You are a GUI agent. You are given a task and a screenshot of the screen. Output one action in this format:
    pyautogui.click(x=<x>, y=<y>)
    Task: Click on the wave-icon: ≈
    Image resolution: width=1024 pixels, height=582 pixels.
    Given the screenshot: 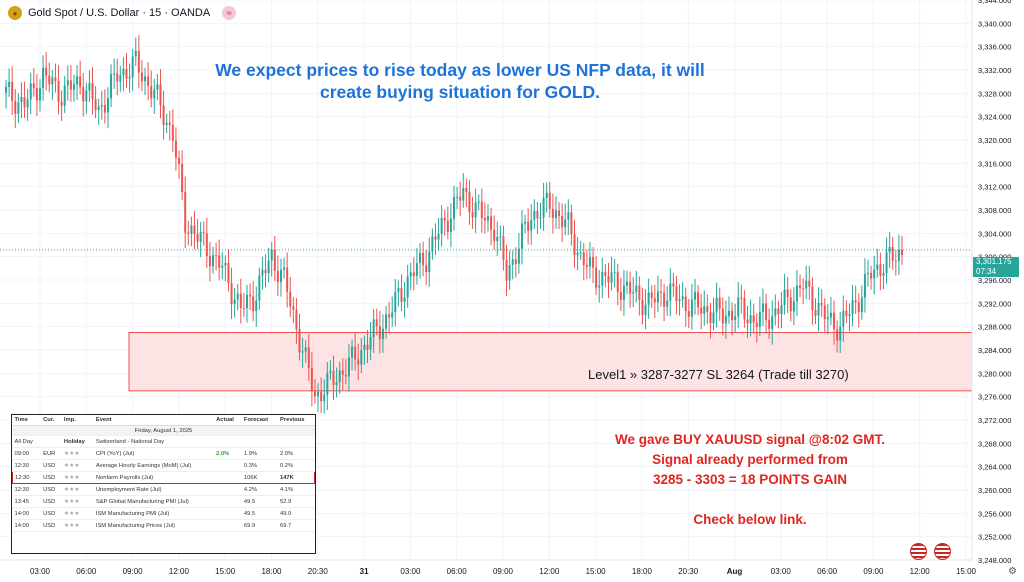 What is the action you would take?
    pyautogui.click(x=229, y=13)
    